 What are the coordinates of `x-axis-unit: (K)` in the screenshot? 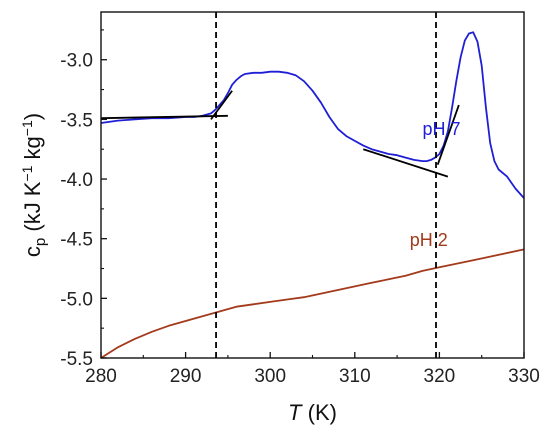 It's located at (319, 412).